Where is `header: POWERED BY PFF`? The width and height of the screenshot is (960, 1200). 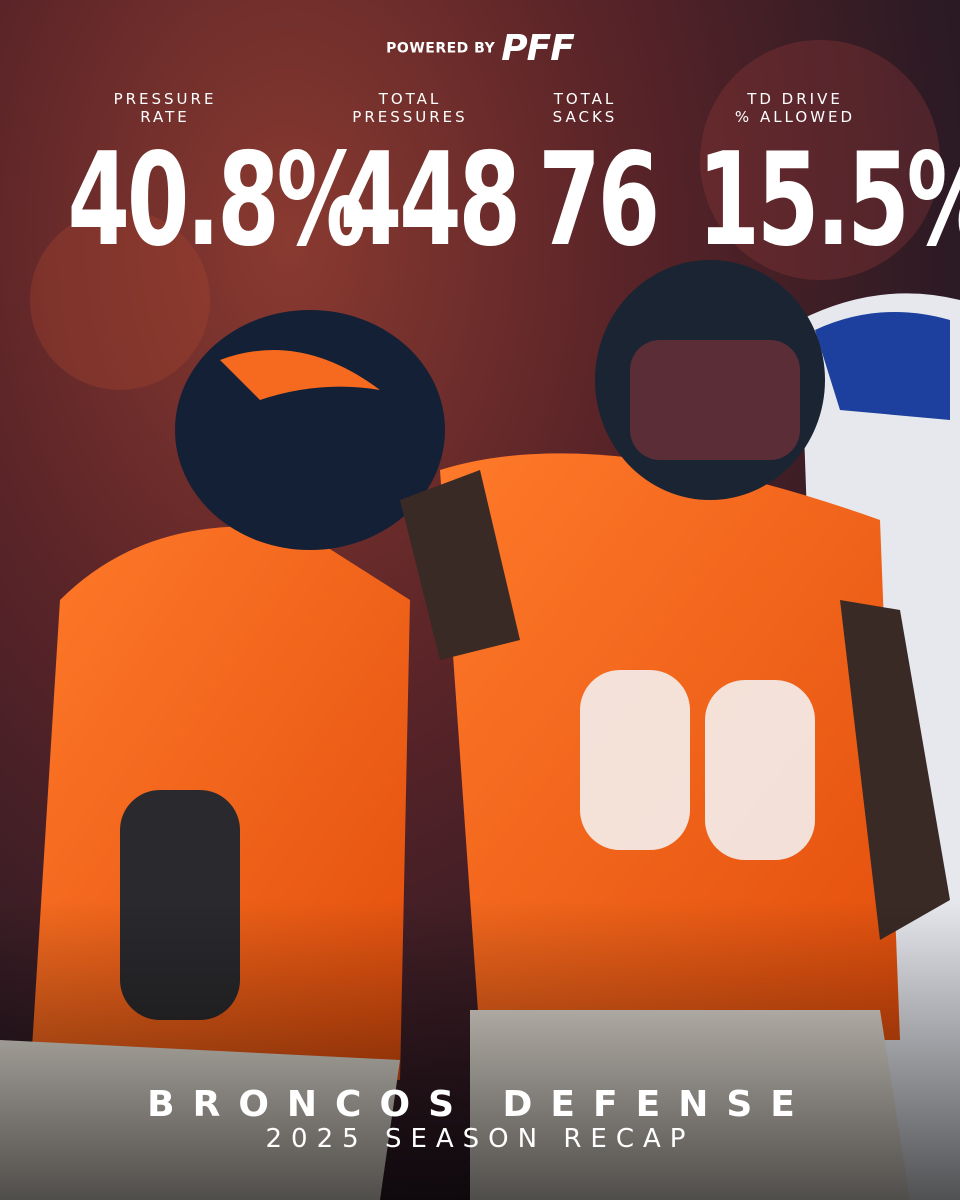
header: POWERED BY PFF is located at coordinates (480, 48).